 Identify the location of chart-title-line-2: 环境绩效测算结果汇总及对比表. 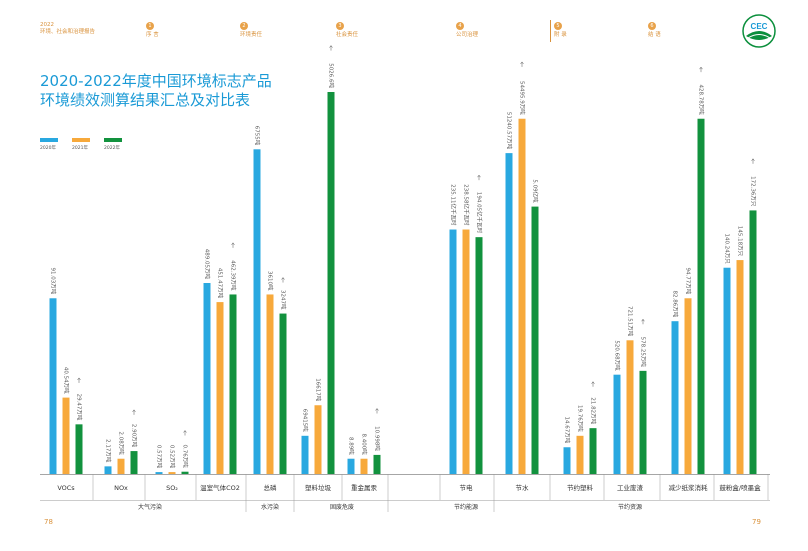
(145, 100).